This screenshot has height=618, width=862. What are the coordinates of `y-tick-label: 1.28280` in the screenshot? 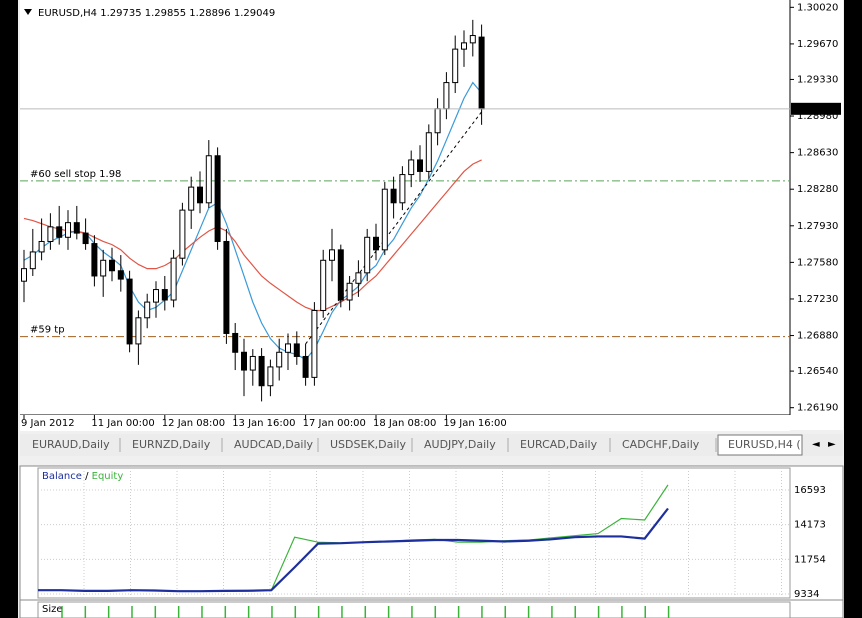 It's located at (817, 189).